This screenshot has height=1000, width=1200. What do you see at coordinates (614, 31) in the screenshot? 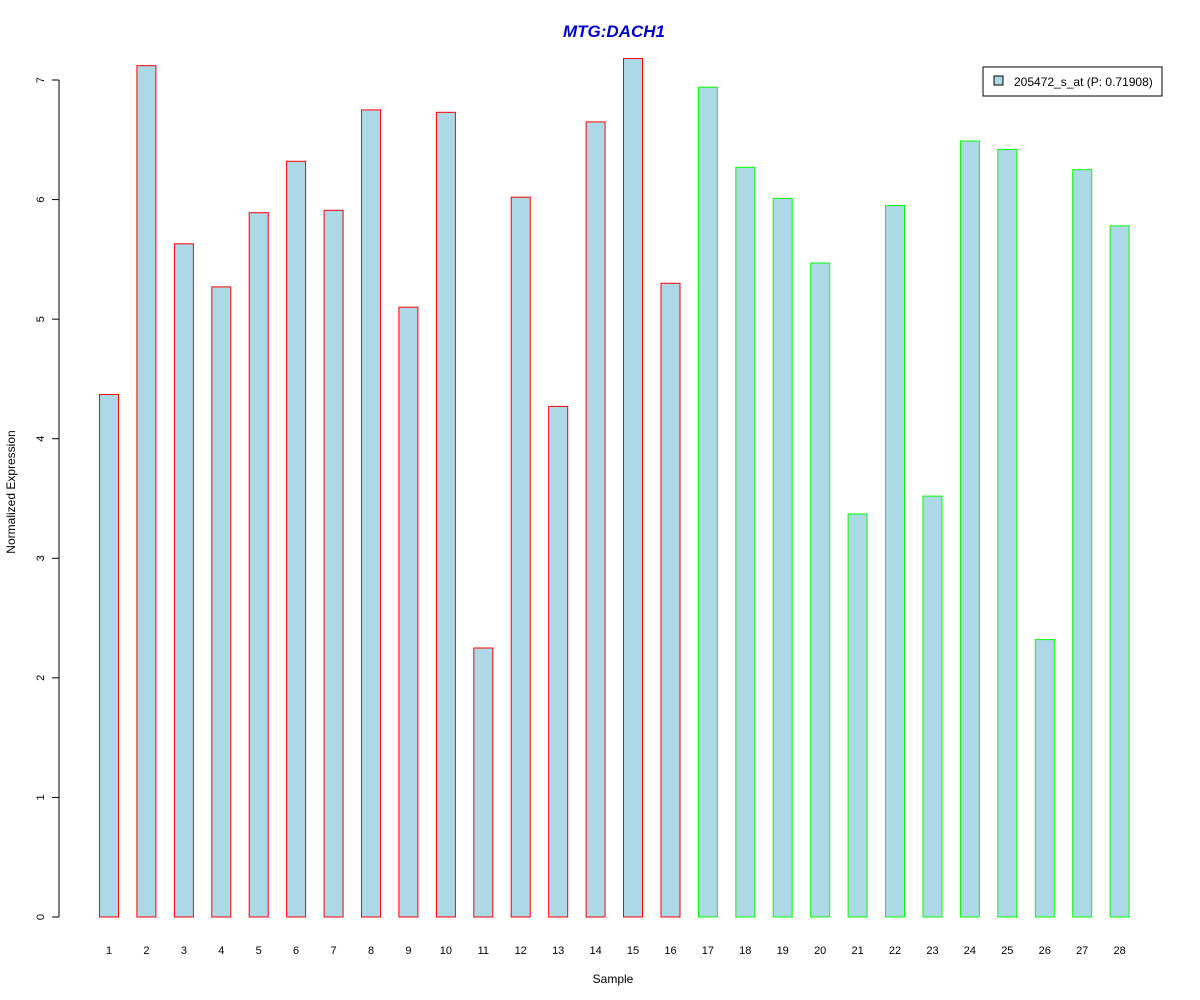
I see `chart-title: MTG:DACH1` at bounding box center [614, 31].